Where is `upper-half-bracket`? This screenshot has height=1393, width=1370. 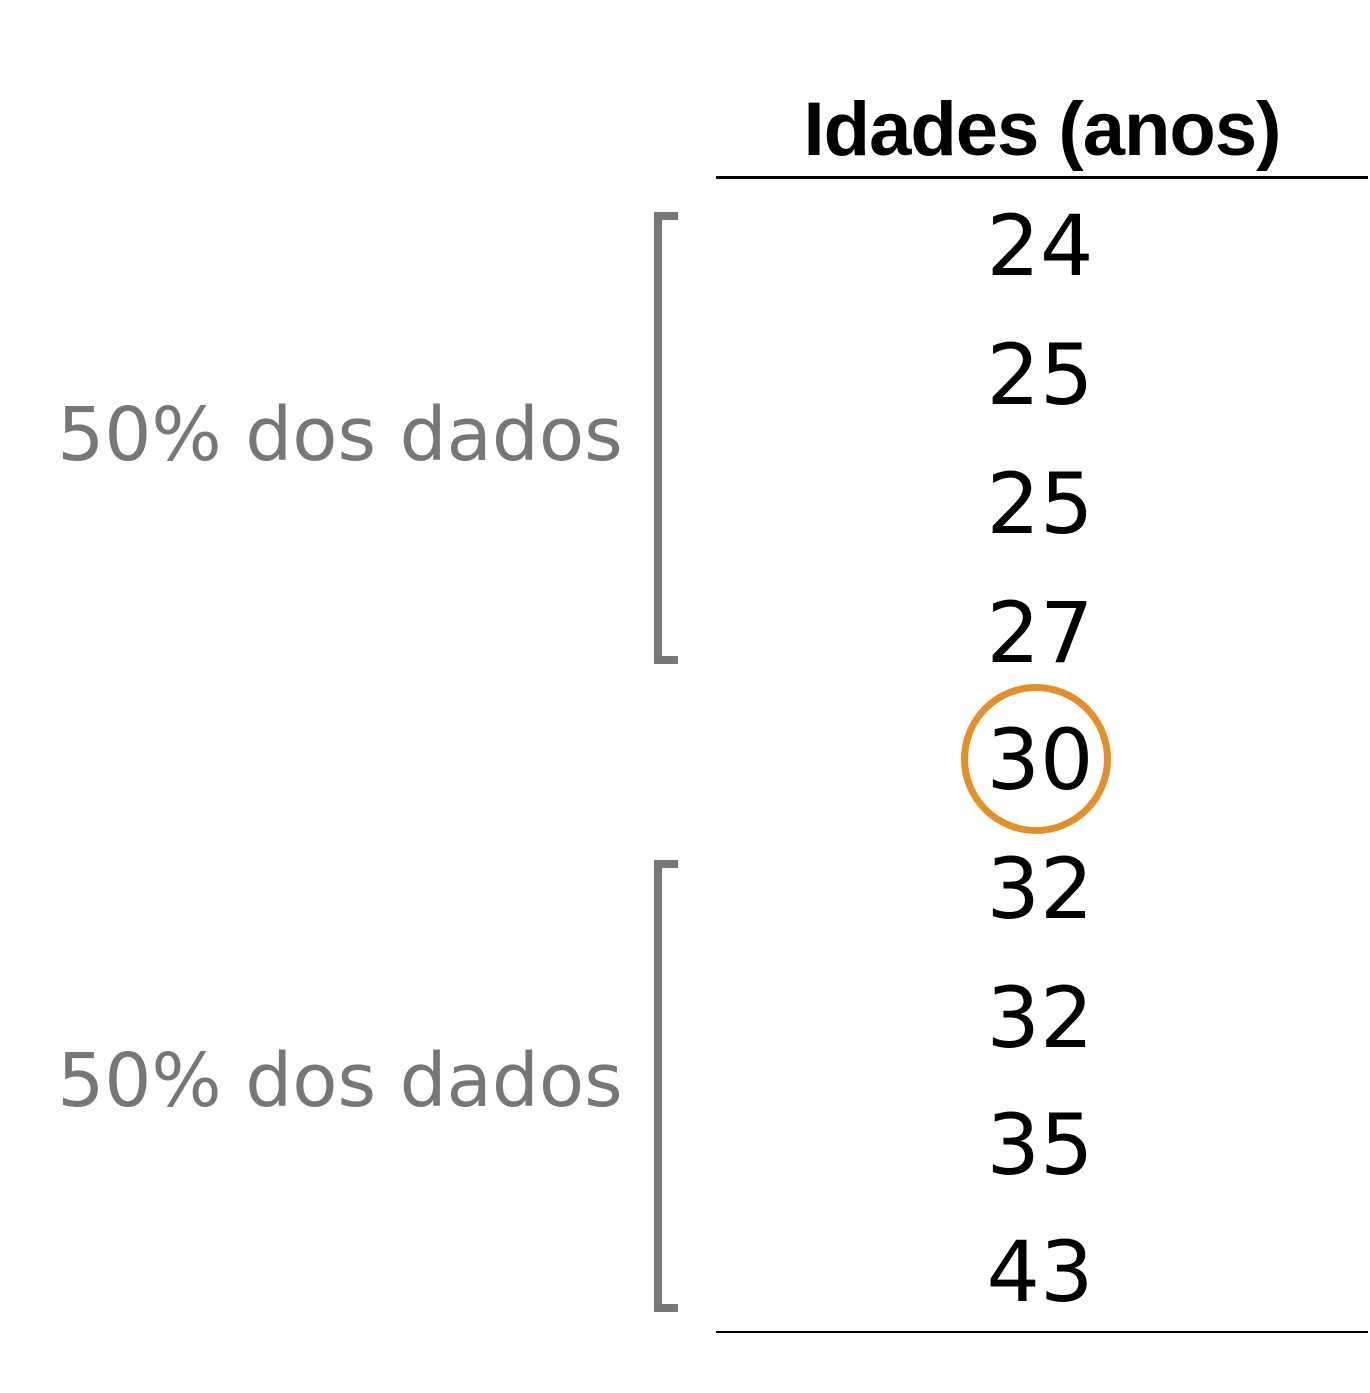
upper-half-bracket is located at coordinates (666, 438).